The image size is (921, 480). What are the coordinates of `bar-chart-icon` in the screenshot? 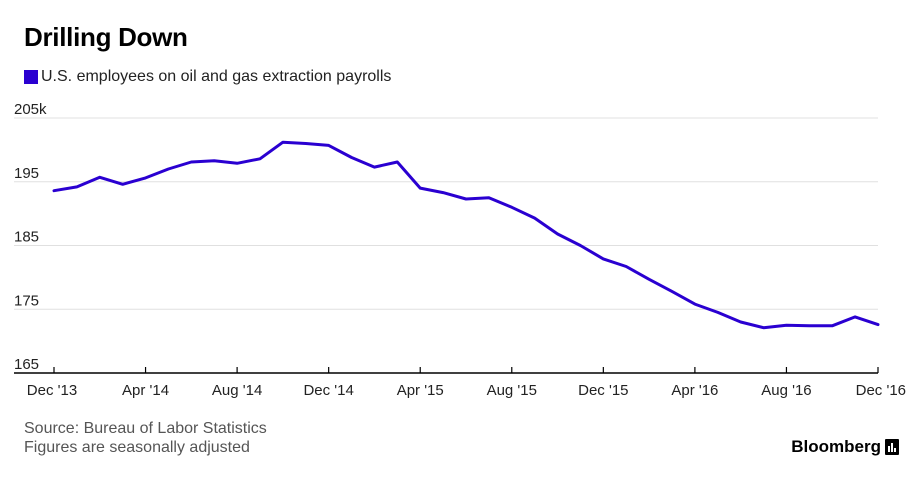 It's located at (892, 447).